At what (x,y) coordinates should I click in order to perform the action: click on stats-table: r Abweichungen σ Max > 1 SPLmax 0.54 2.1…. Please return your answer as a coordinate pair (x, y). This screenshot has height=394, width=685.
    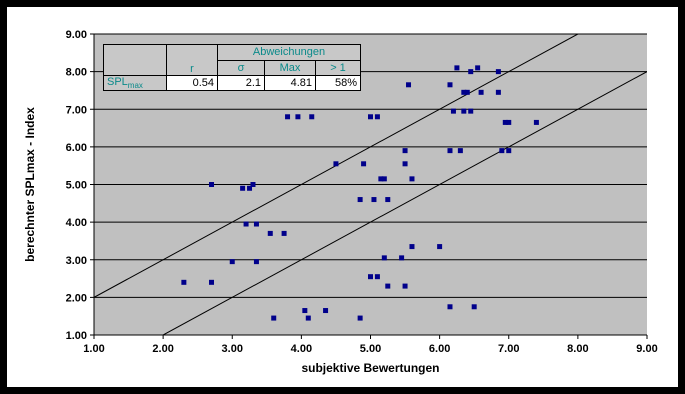
    Looking at the image, I should click on (232, 68).